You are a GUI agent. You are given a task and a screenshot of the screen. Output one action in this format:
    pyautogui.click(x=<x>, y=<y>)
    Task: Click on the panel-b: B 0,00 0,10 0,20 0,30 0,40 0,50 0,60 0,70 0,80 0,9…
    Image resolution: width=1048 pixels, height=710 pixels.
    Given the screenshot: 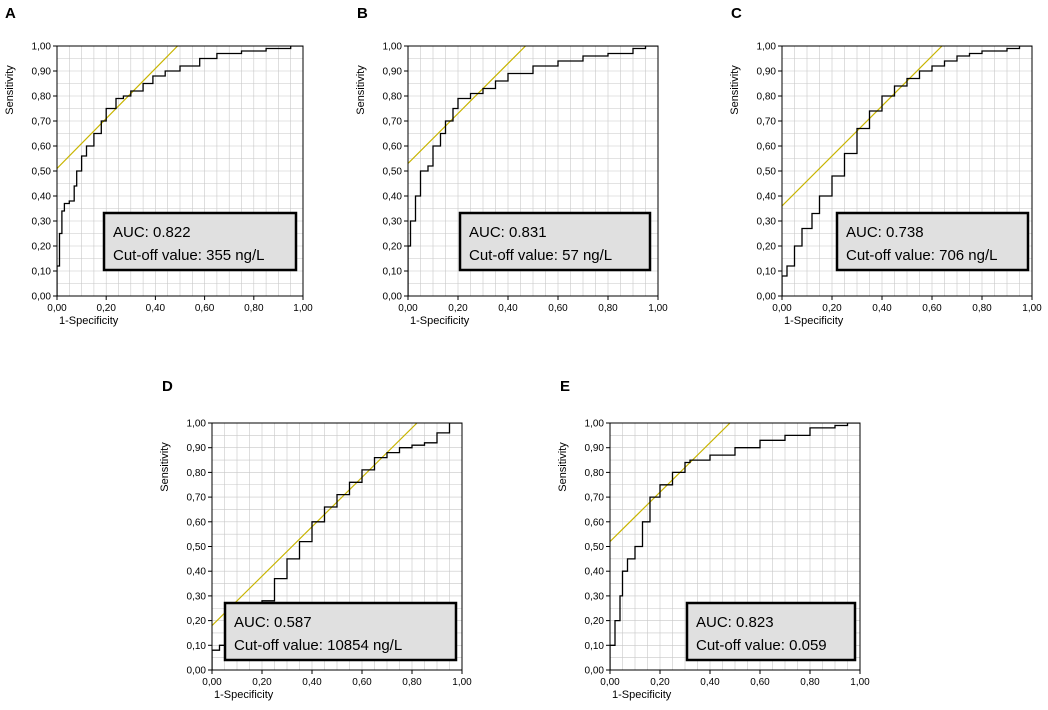 What is the action you would take?
    pyautogui.click(x=511, y=166)
    